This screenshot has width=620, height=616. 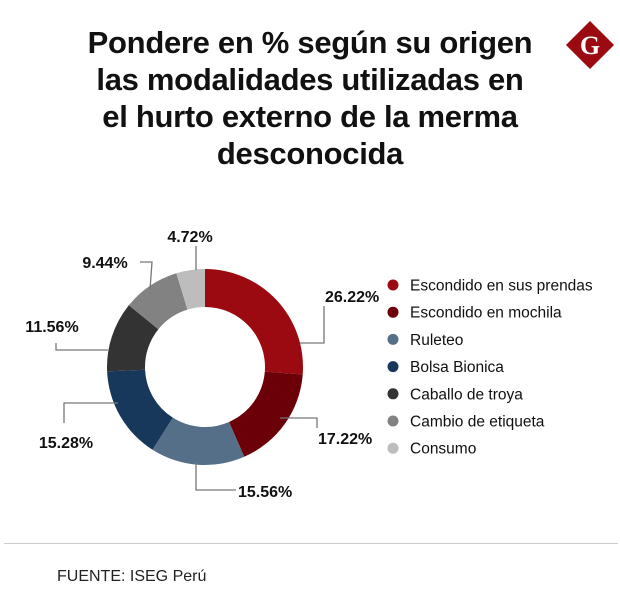 I want to click on data-label: 17.22%, so click(x=345, y=439).